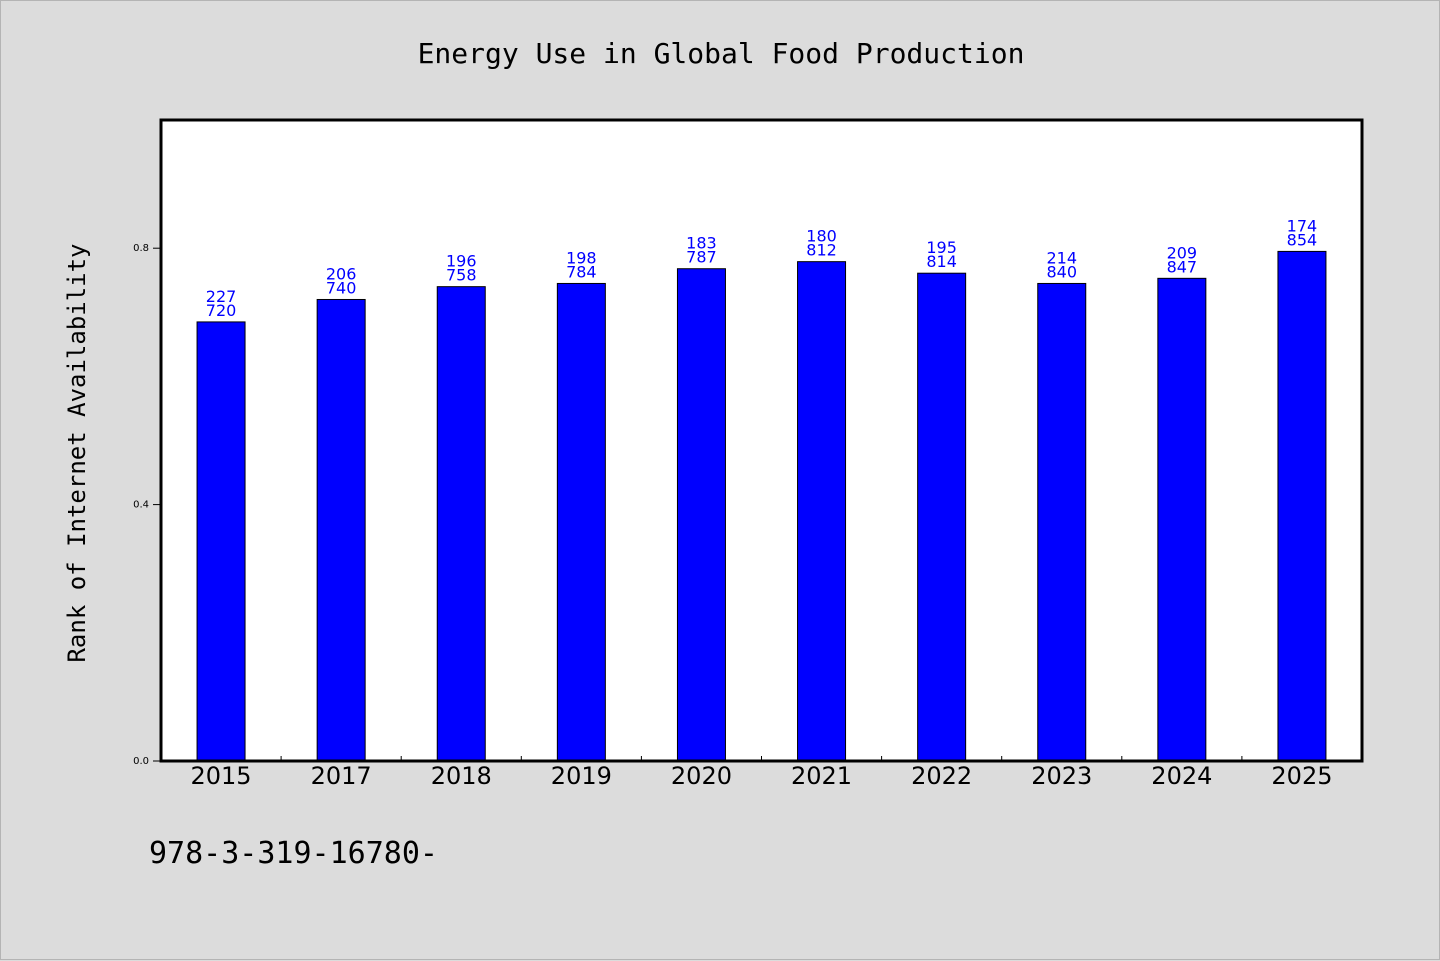 Image resolution: width=1440 pixels, height=961 pixels. What do you see at coordinates (701, 776) in the screenshot?
I see `x-tick-label: 2020` at bounding box center [701, 776].